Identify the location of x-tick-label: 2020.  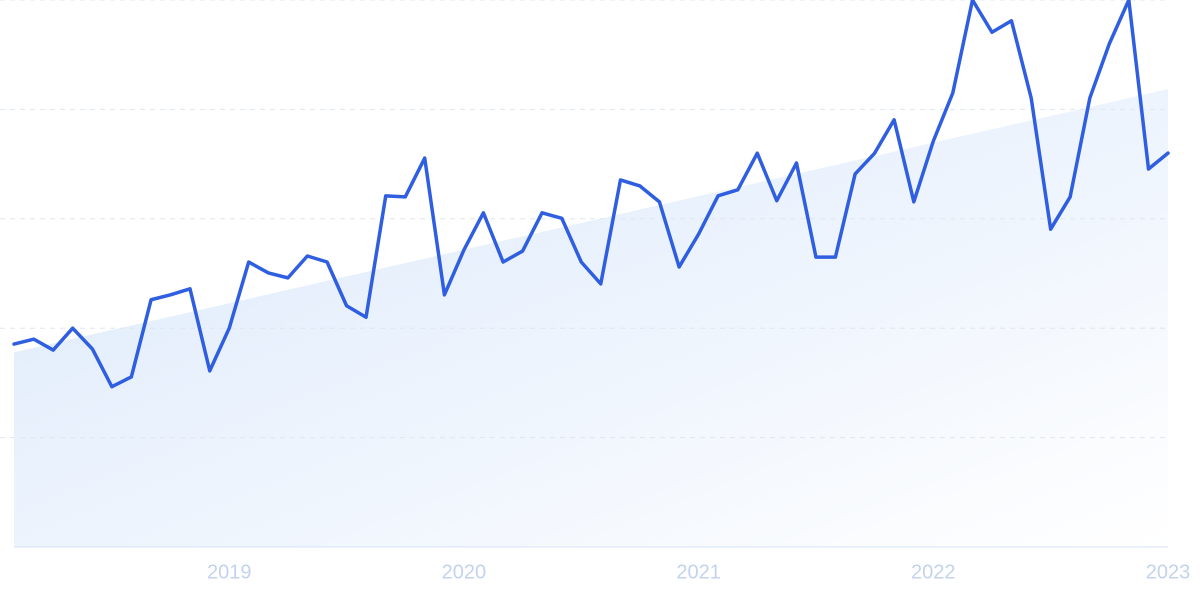
(464, 572).